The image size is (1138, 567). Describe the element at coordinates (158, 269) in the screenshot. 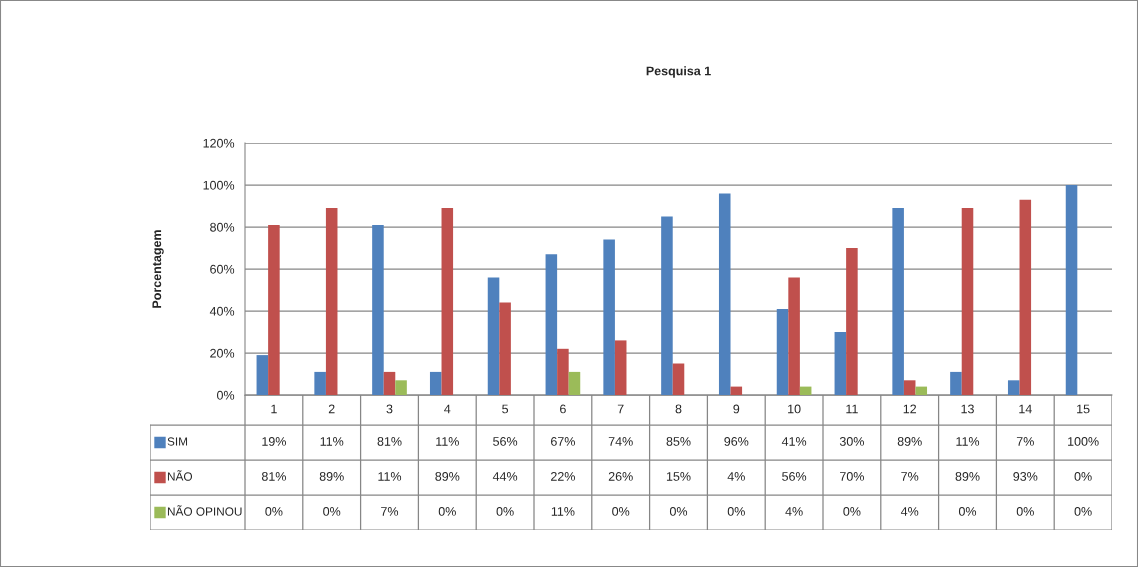

I see `y-axis-title: Porcentagem` at that location.